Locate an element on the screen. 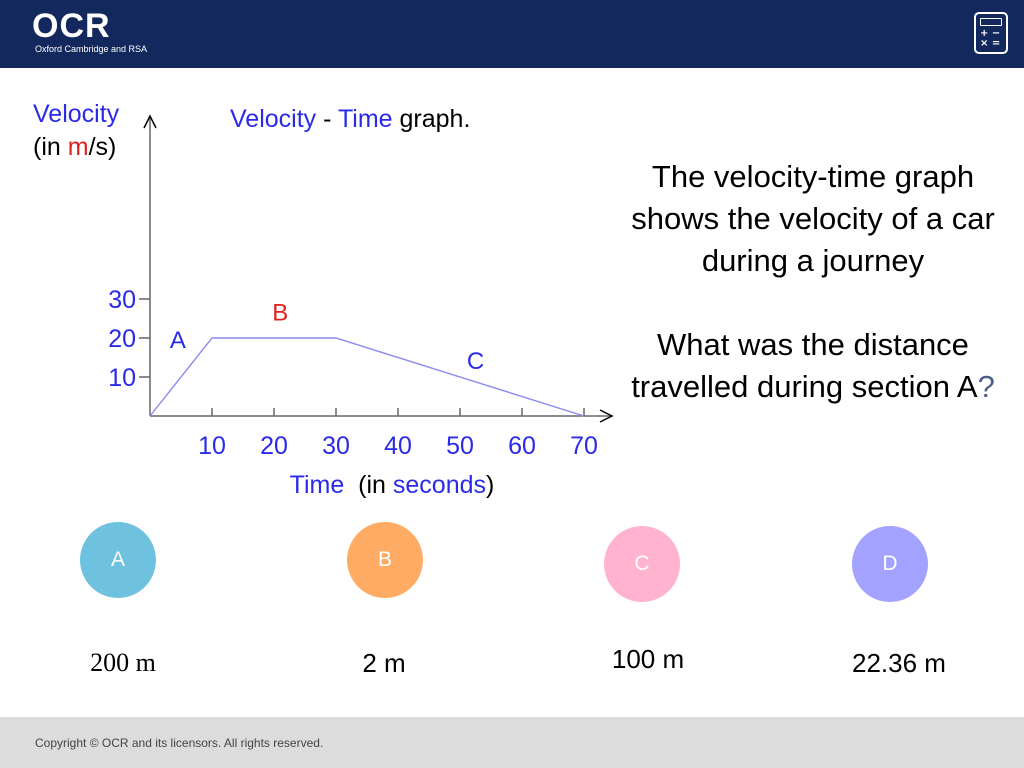 The width and height of the screenshot is (1024, 768). x-axis-label-part-3: ) is located at coordinates (490, 485).